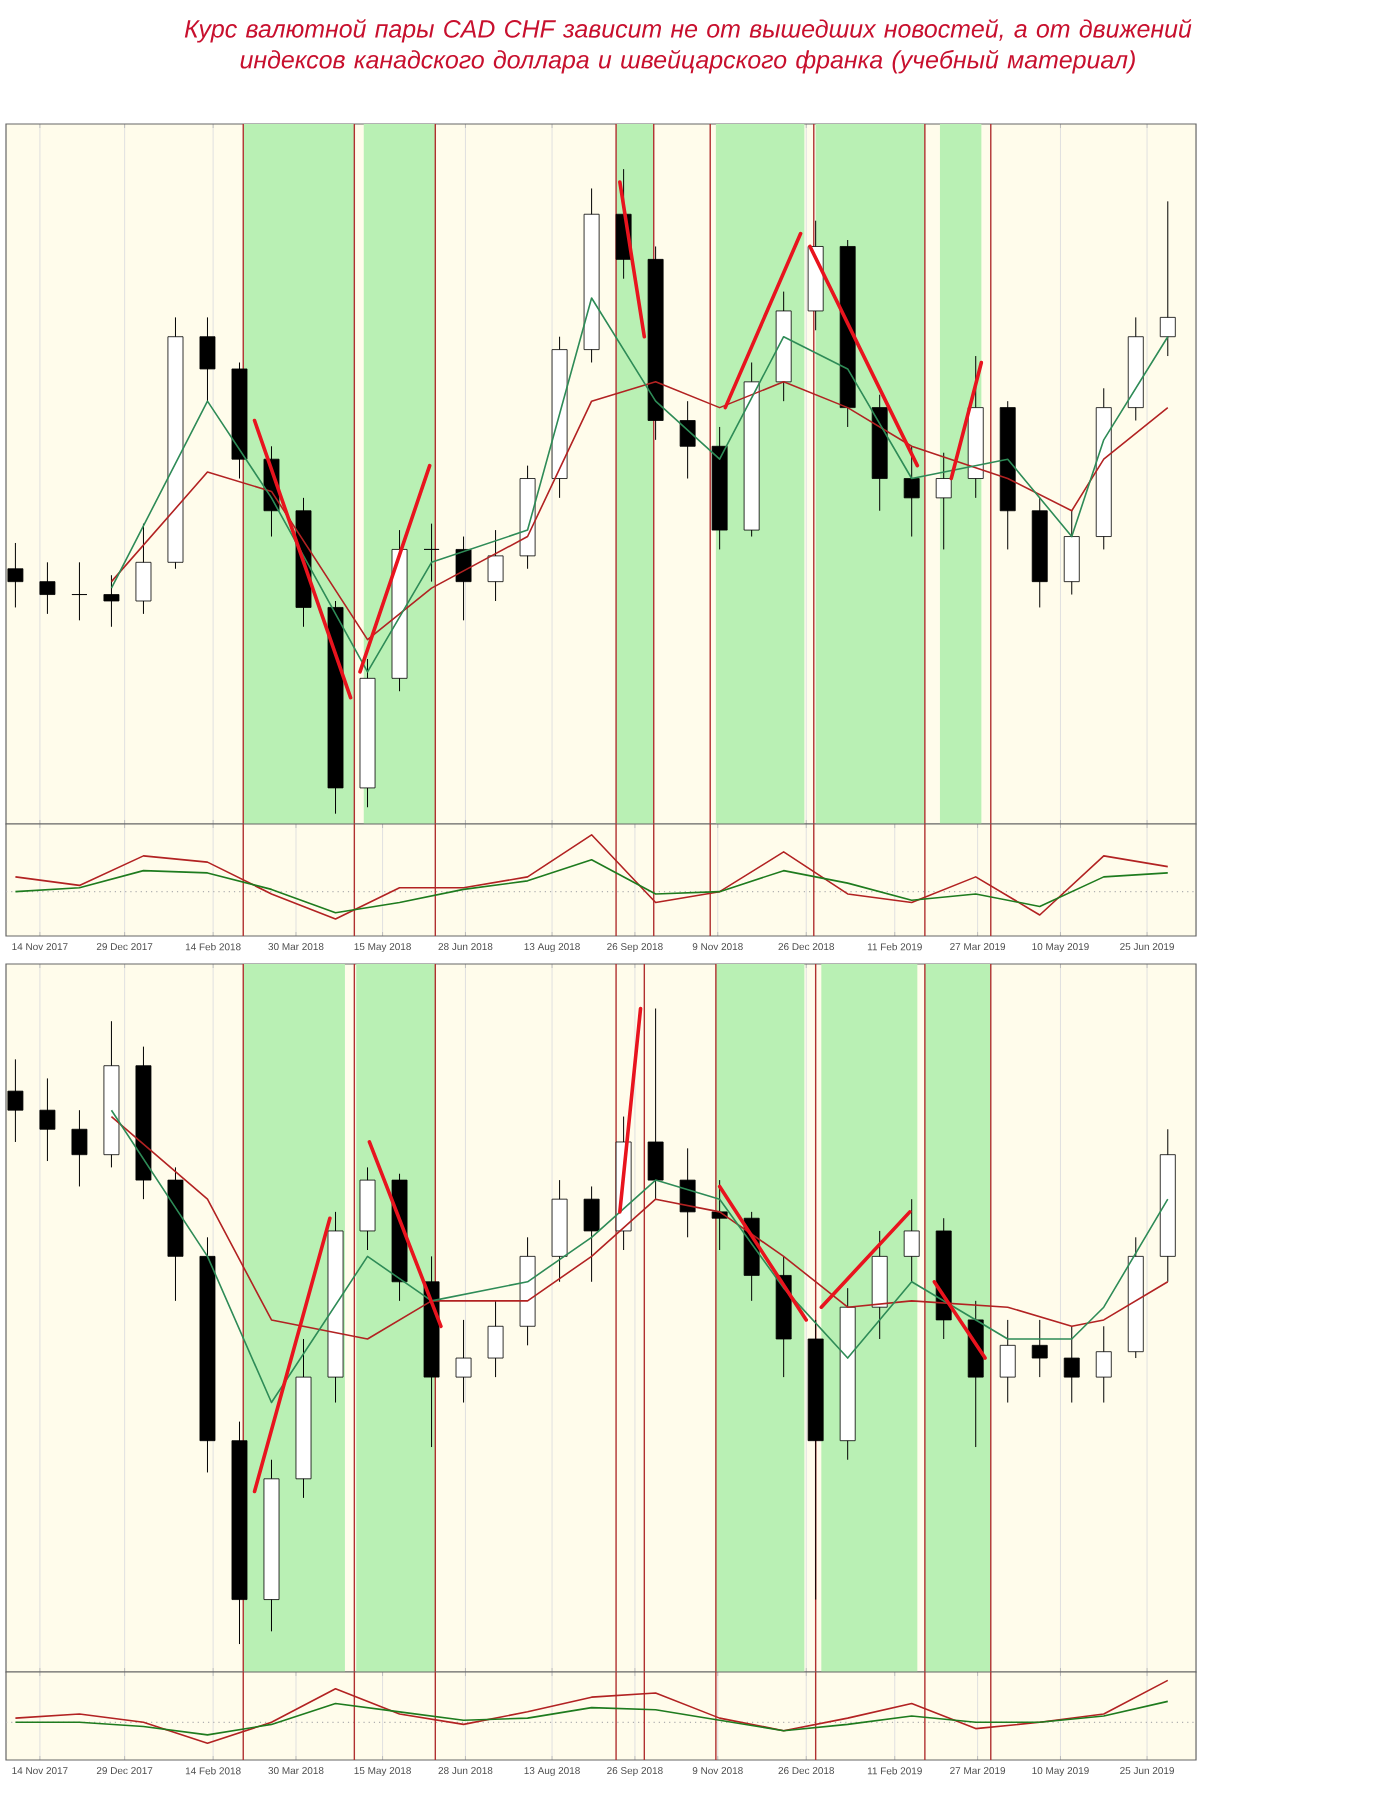  What do you see at coordinates (688, 46) in the screenshot?
I see `chart-title: Курс валютной пары CAD CHF зависит не от вышедших новостей, а от движений индексов канадского доллара и швейцарского франка (учебный материал)` at bounding box center [688, 46].